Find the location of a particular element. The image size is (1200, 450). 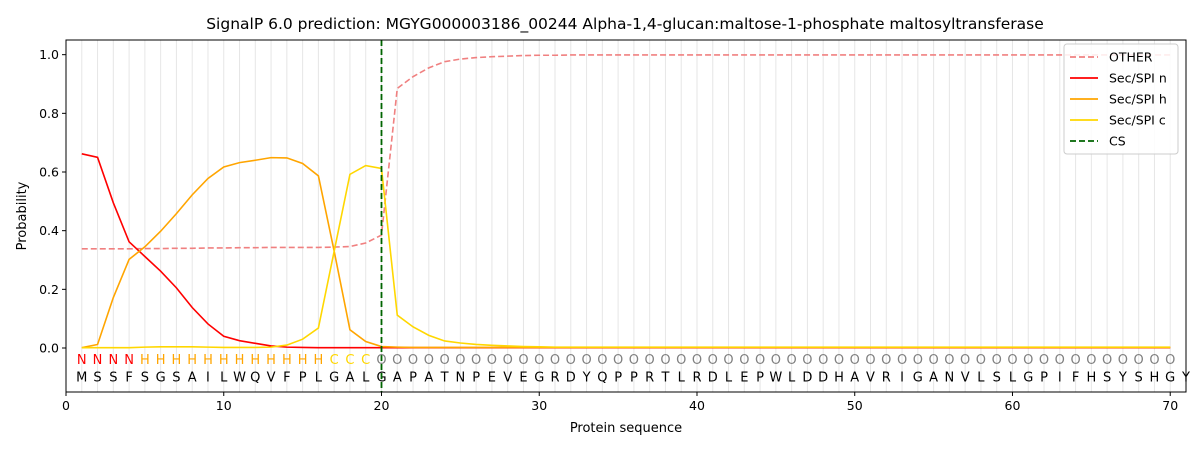

y-tick-label: 0.4 is located at coordinates (49, 230).